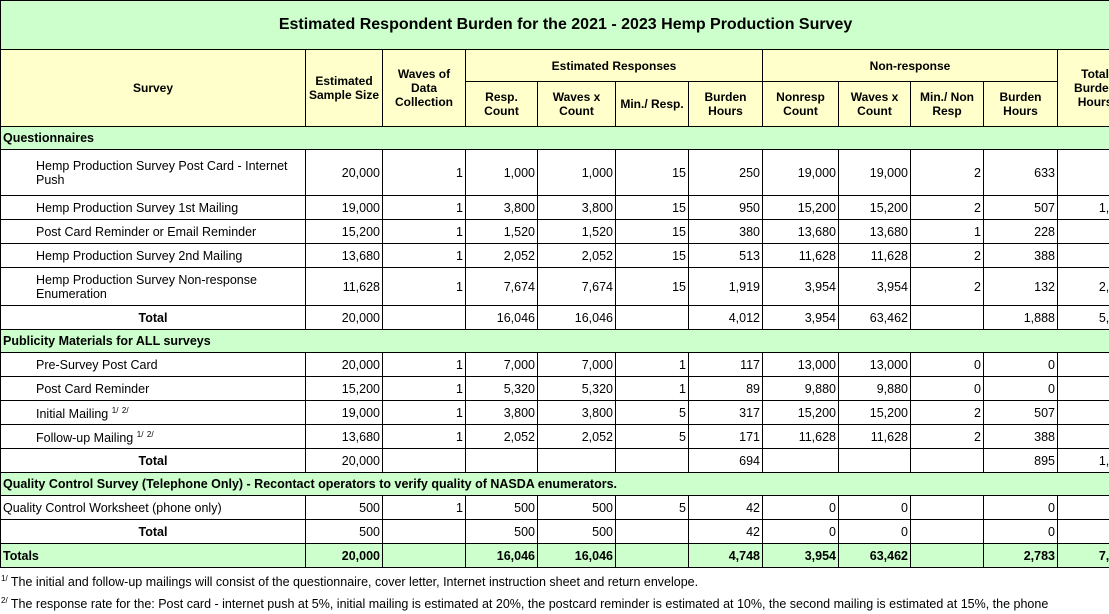  Describe the element at coordinates (72, 414) in the screenshot. I see `label-text: Initial Mailing` at that location.